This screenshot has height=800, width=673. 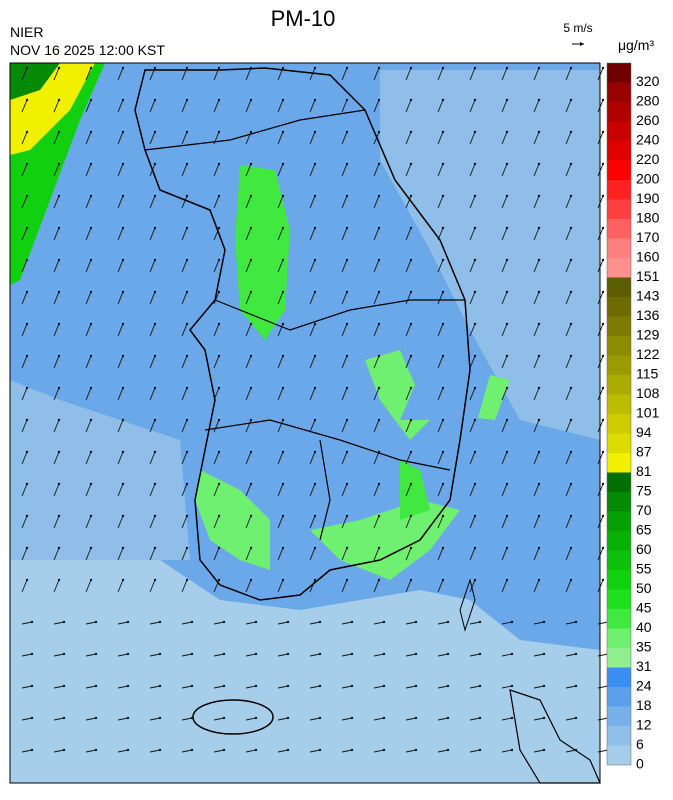 I want to click on colorbar-label: 40, so click(x=644, y=627).